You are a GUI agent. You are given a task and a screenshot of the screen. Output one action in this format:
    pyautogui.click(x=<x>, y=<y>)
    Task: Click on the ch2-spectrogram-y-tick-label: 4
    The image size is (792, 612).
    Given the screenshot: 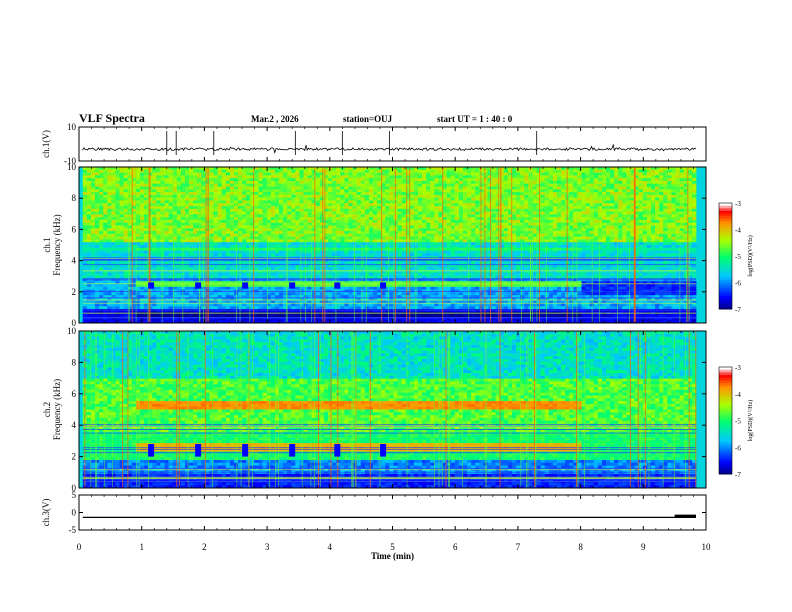 What is the action you would take?
    pyautogui.click(x=74, y=425)
    